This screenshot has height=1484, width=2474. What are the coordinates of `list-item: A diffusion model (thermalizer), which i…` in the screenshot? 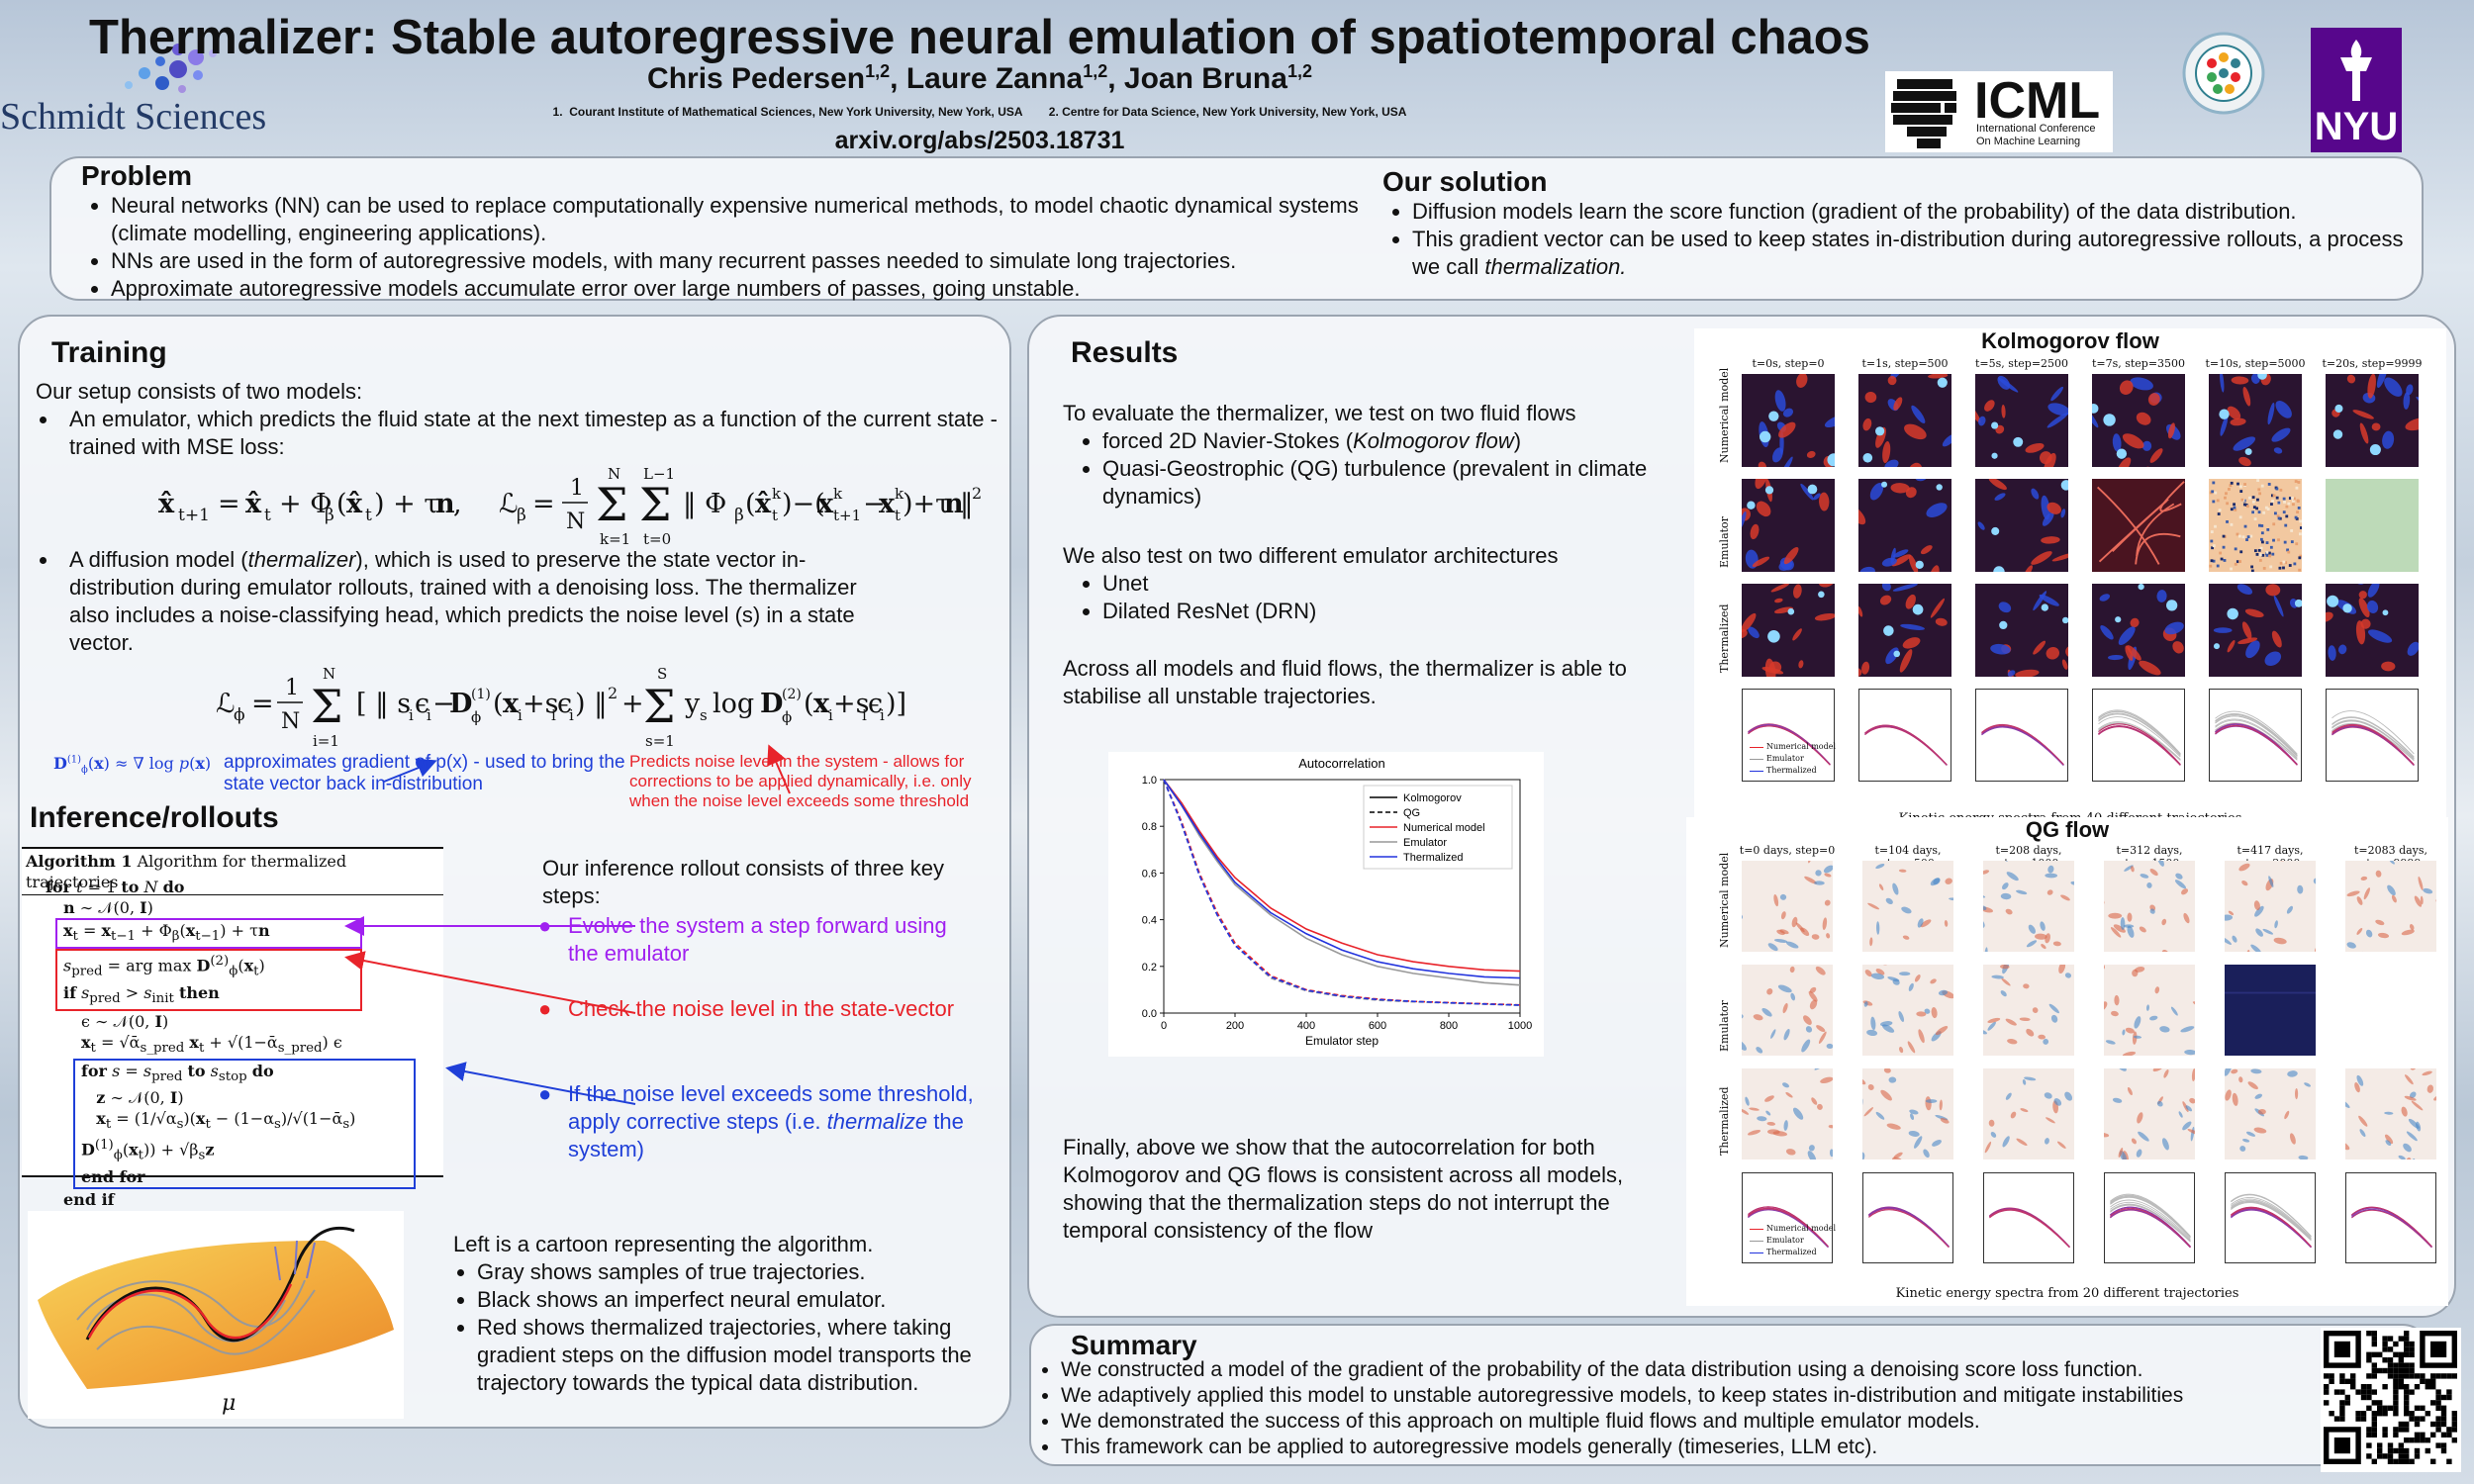 It's located at (465, 601).